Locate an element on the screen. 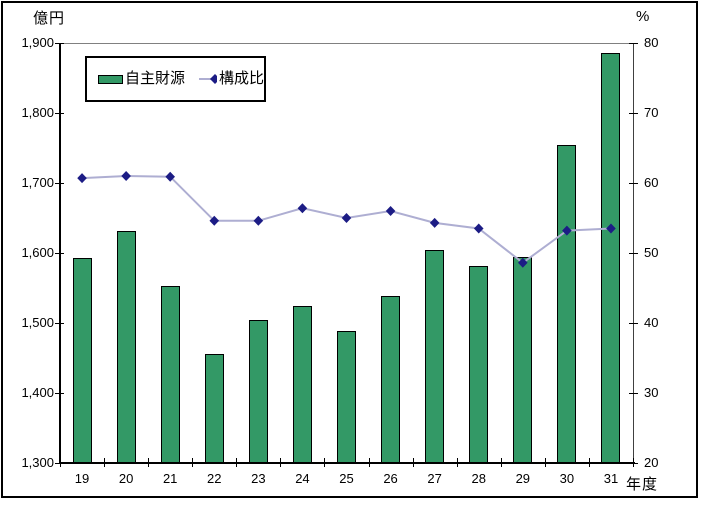 This screenshot has width=701, height=505. left-axis-unit-label: 億円 is located at coordinates (49, 18).